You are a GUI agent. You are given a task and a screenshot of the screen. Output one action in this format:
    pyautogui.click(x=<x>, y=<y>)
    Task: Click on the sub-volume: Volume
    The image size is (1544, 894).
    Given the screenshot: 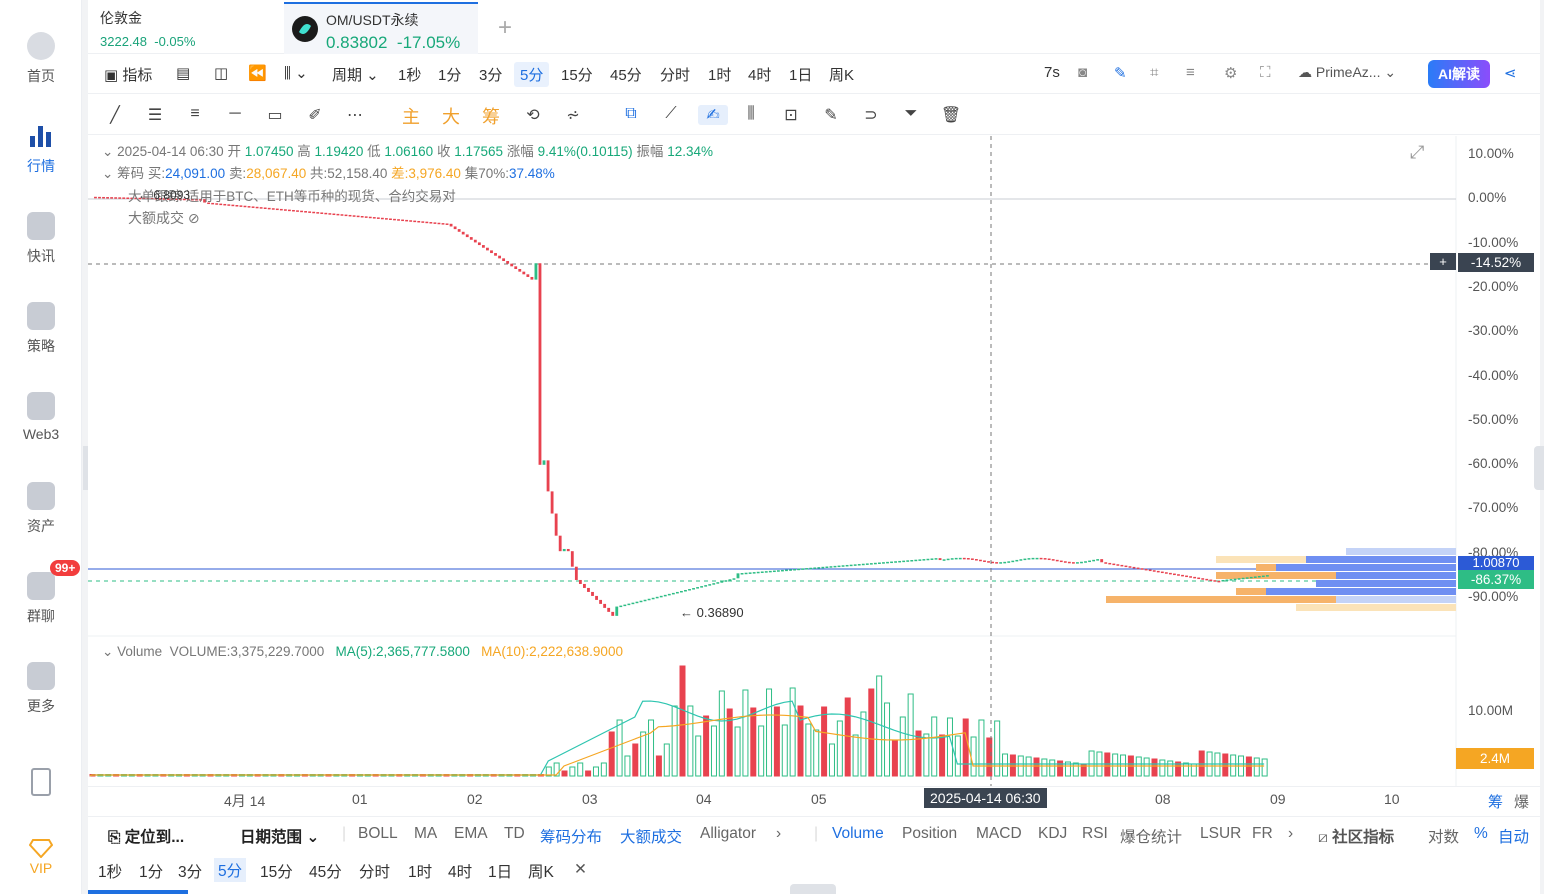 What is the action you would take?
    pyautogui.click(x=858, y=833)
    